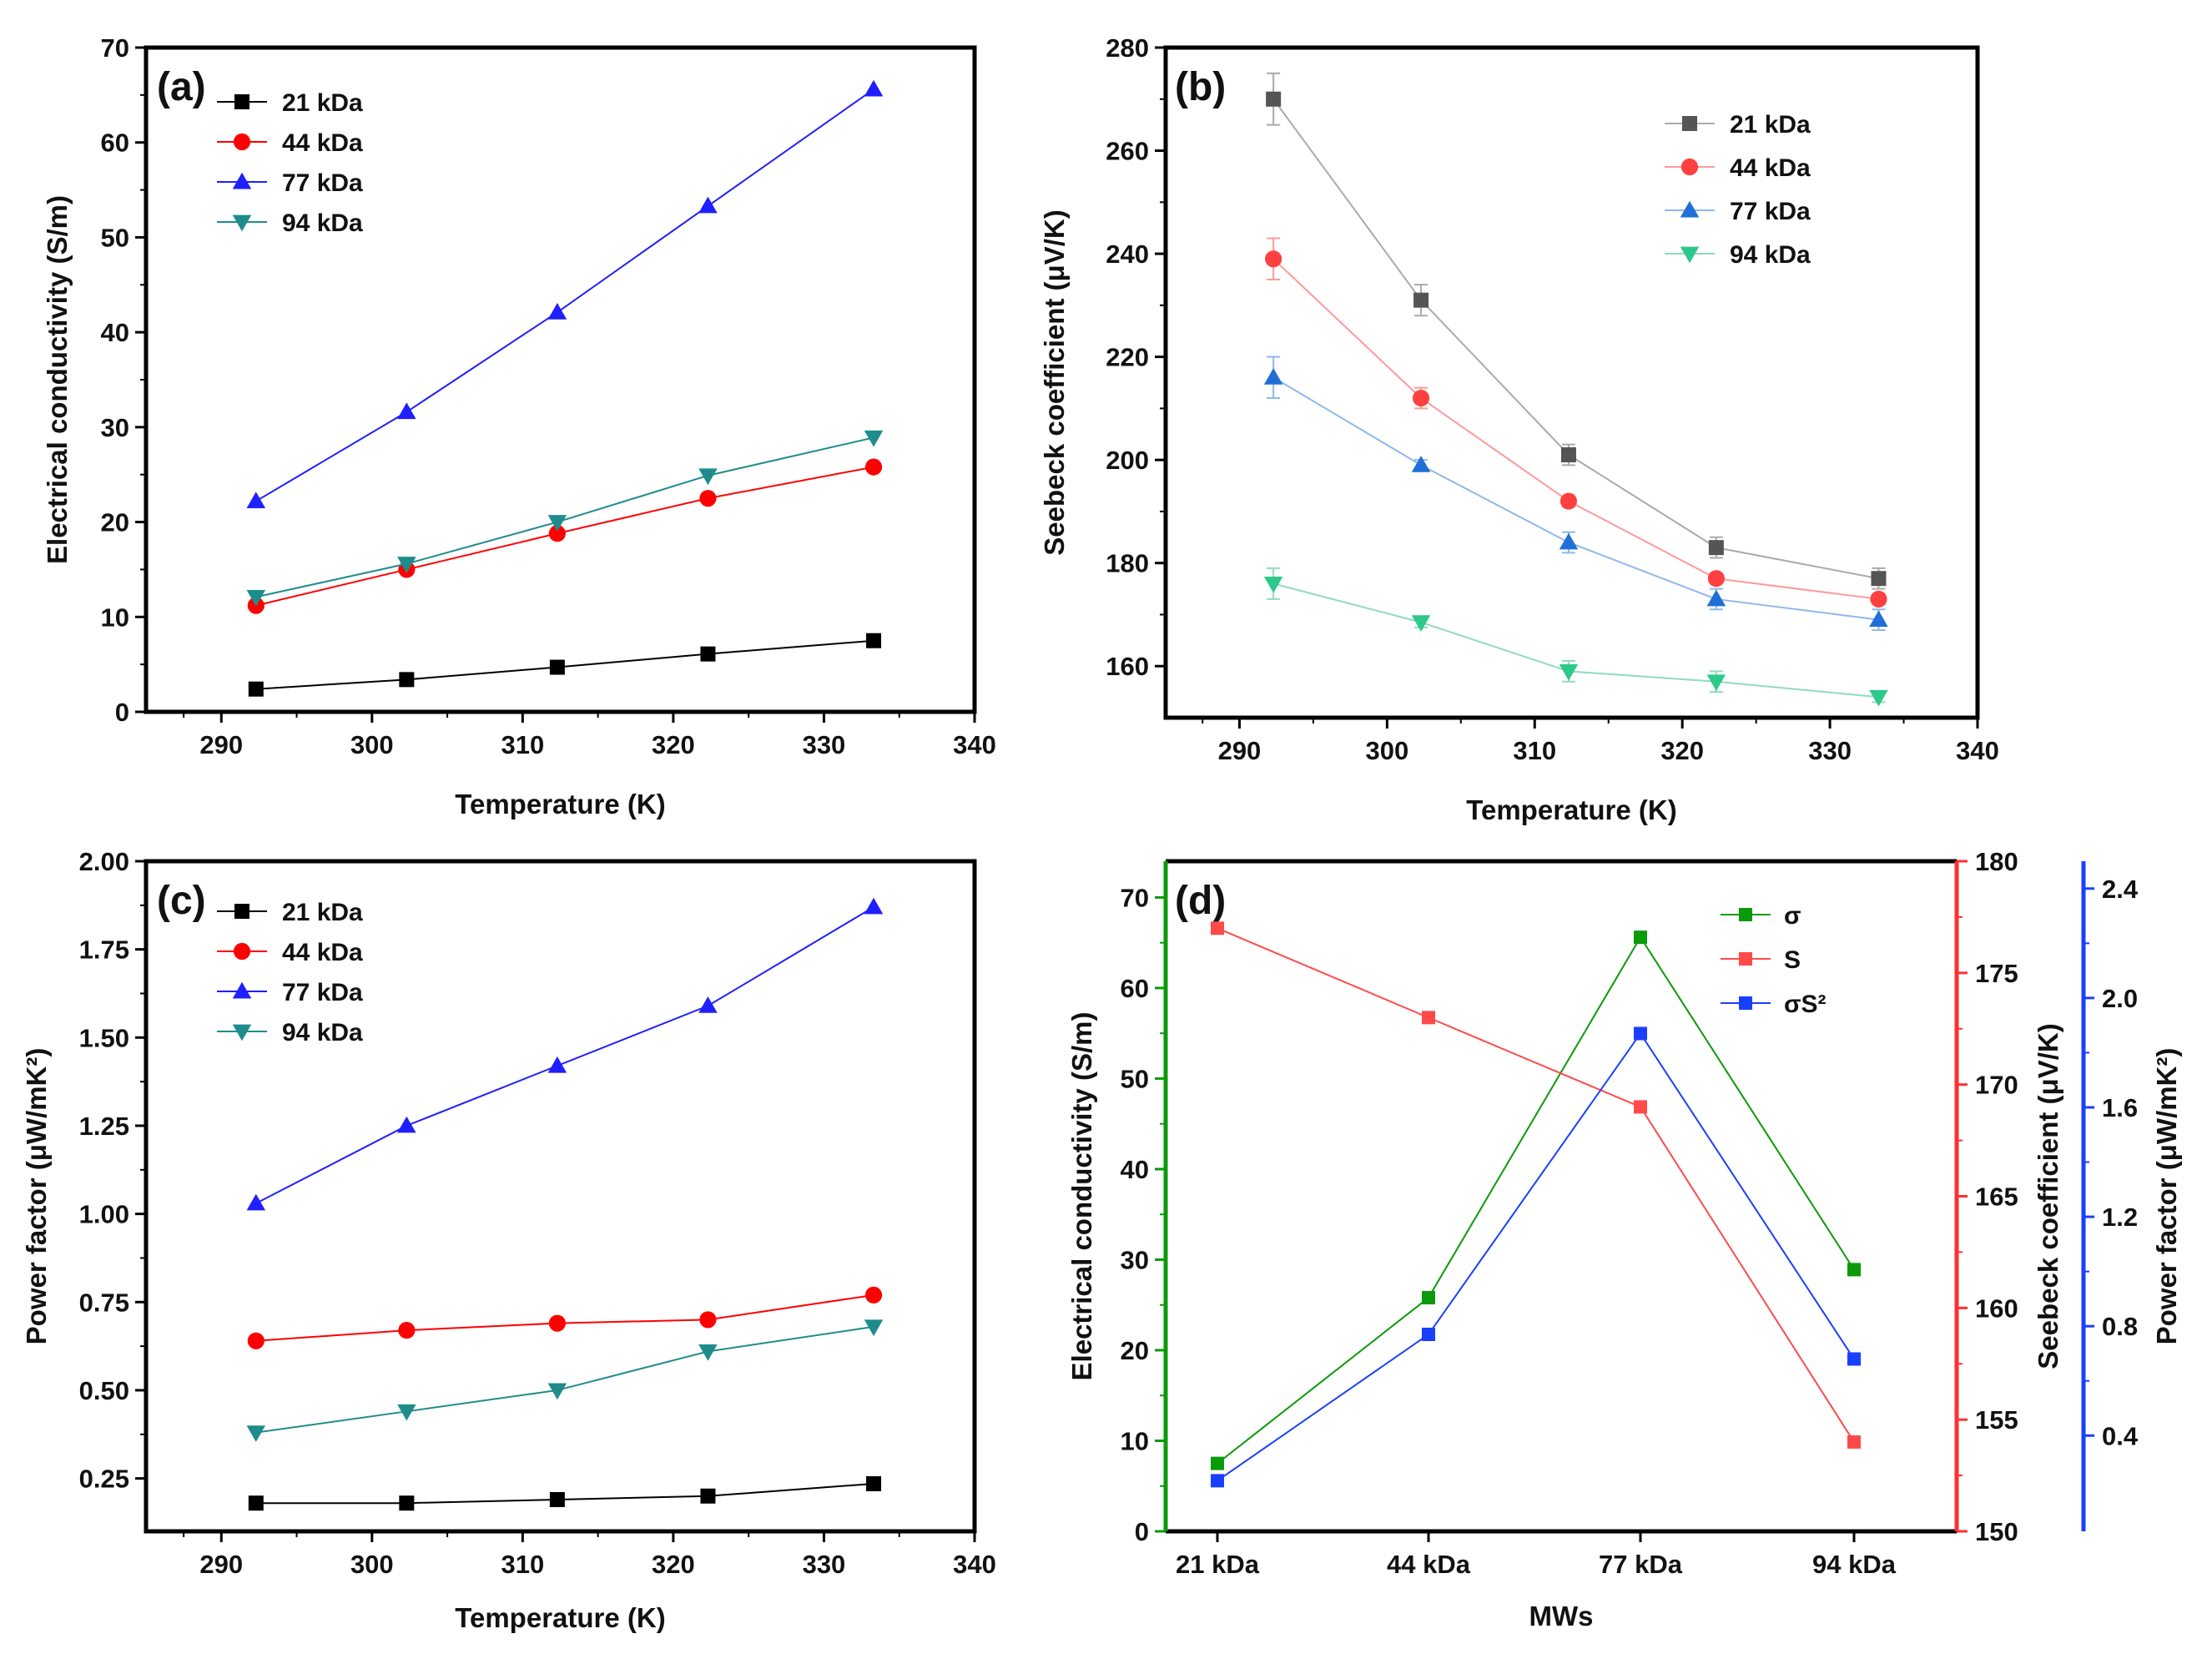 This screenshot has height=1654, width=2212. What do you see at coordinates (2120, 1217) in the screenshot?
I see `y-tick-label-right-outer: 1.2` at bounding box center [2120, 1217].